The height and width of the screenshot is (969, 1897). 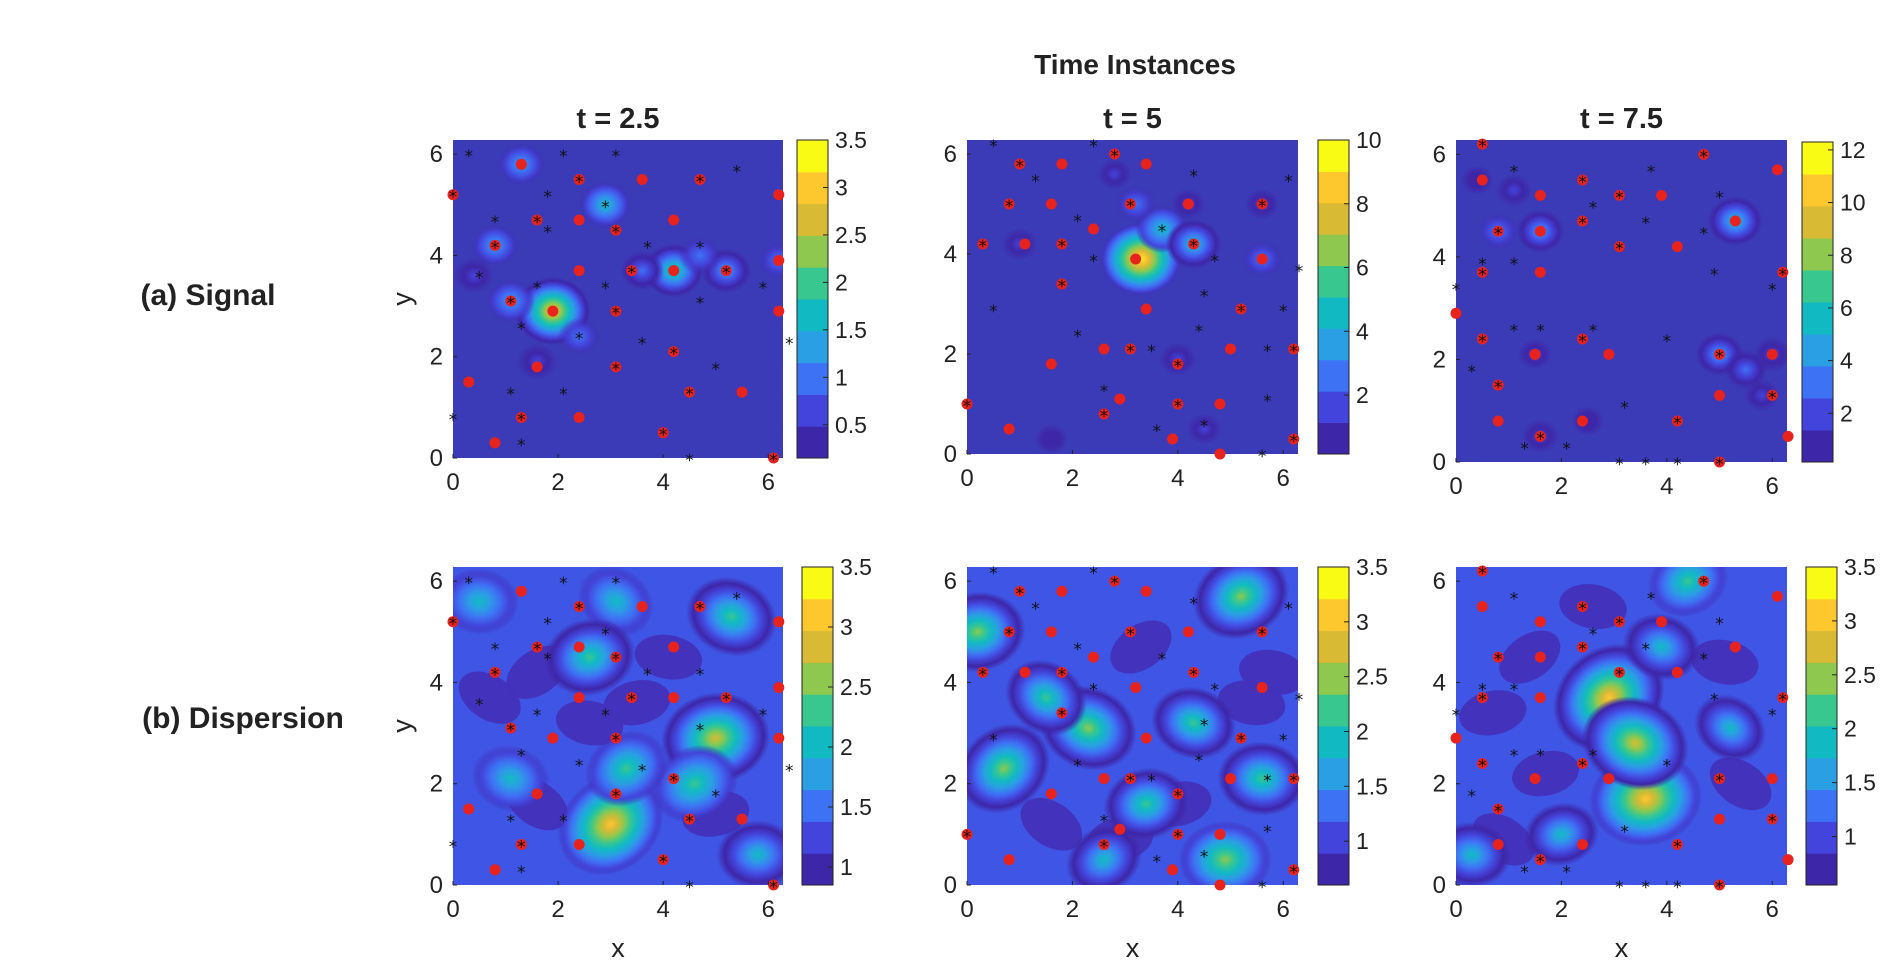 I want to click on markers: ***************************************, so click(x=1132, y=302).